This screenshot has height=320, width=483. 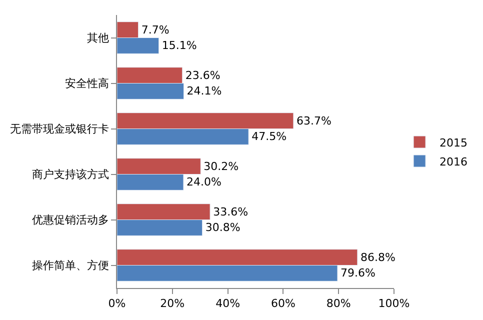 I want to click on data-label: 30.2%, so click(x=221, y=166).